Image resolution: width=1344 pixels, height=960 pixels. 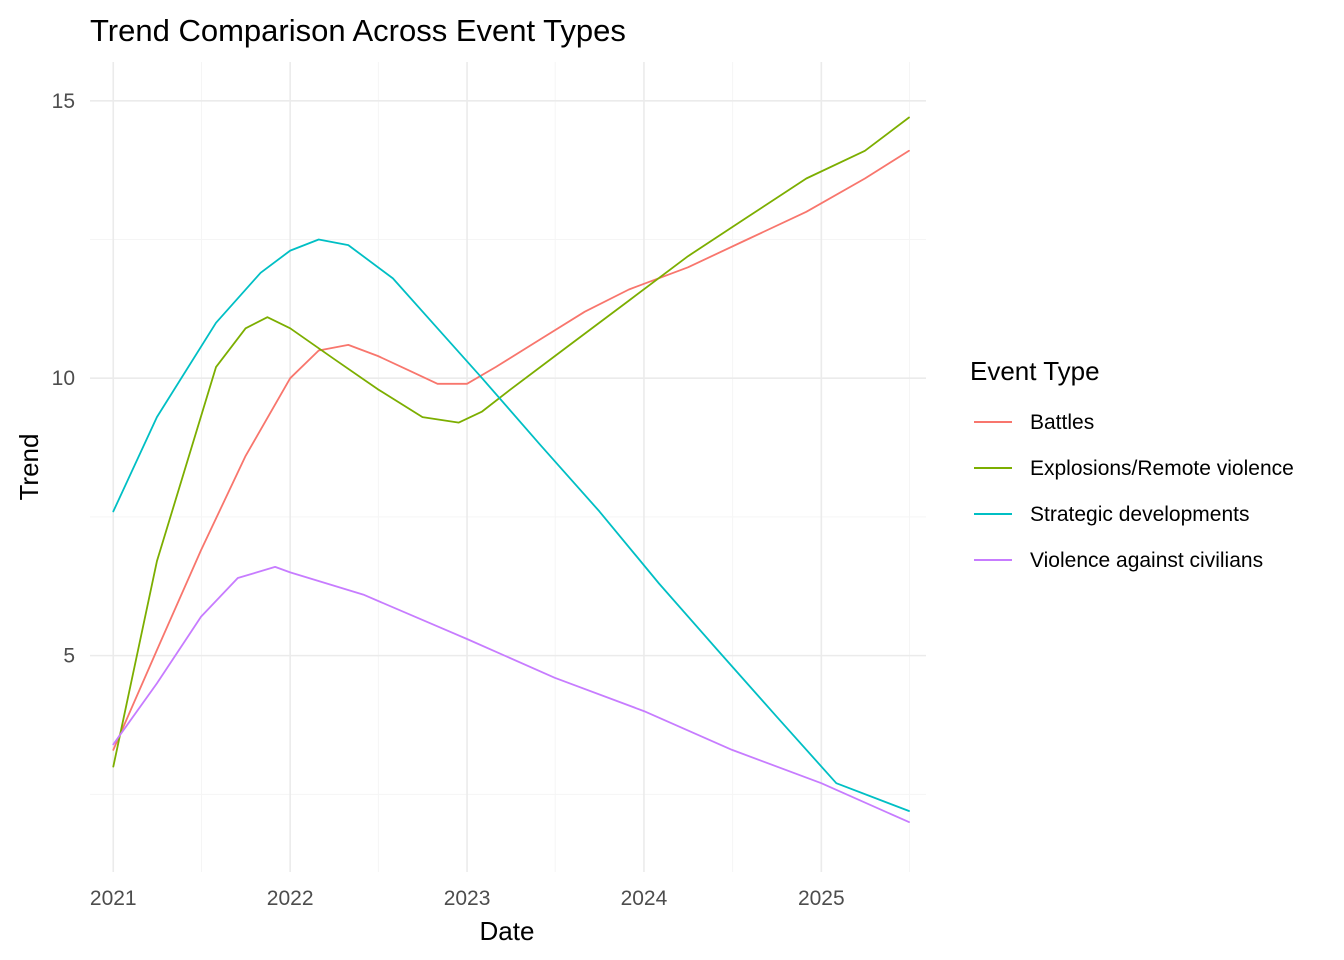 I want to click on y-tick-label: 15, so click(x=63, y=101).